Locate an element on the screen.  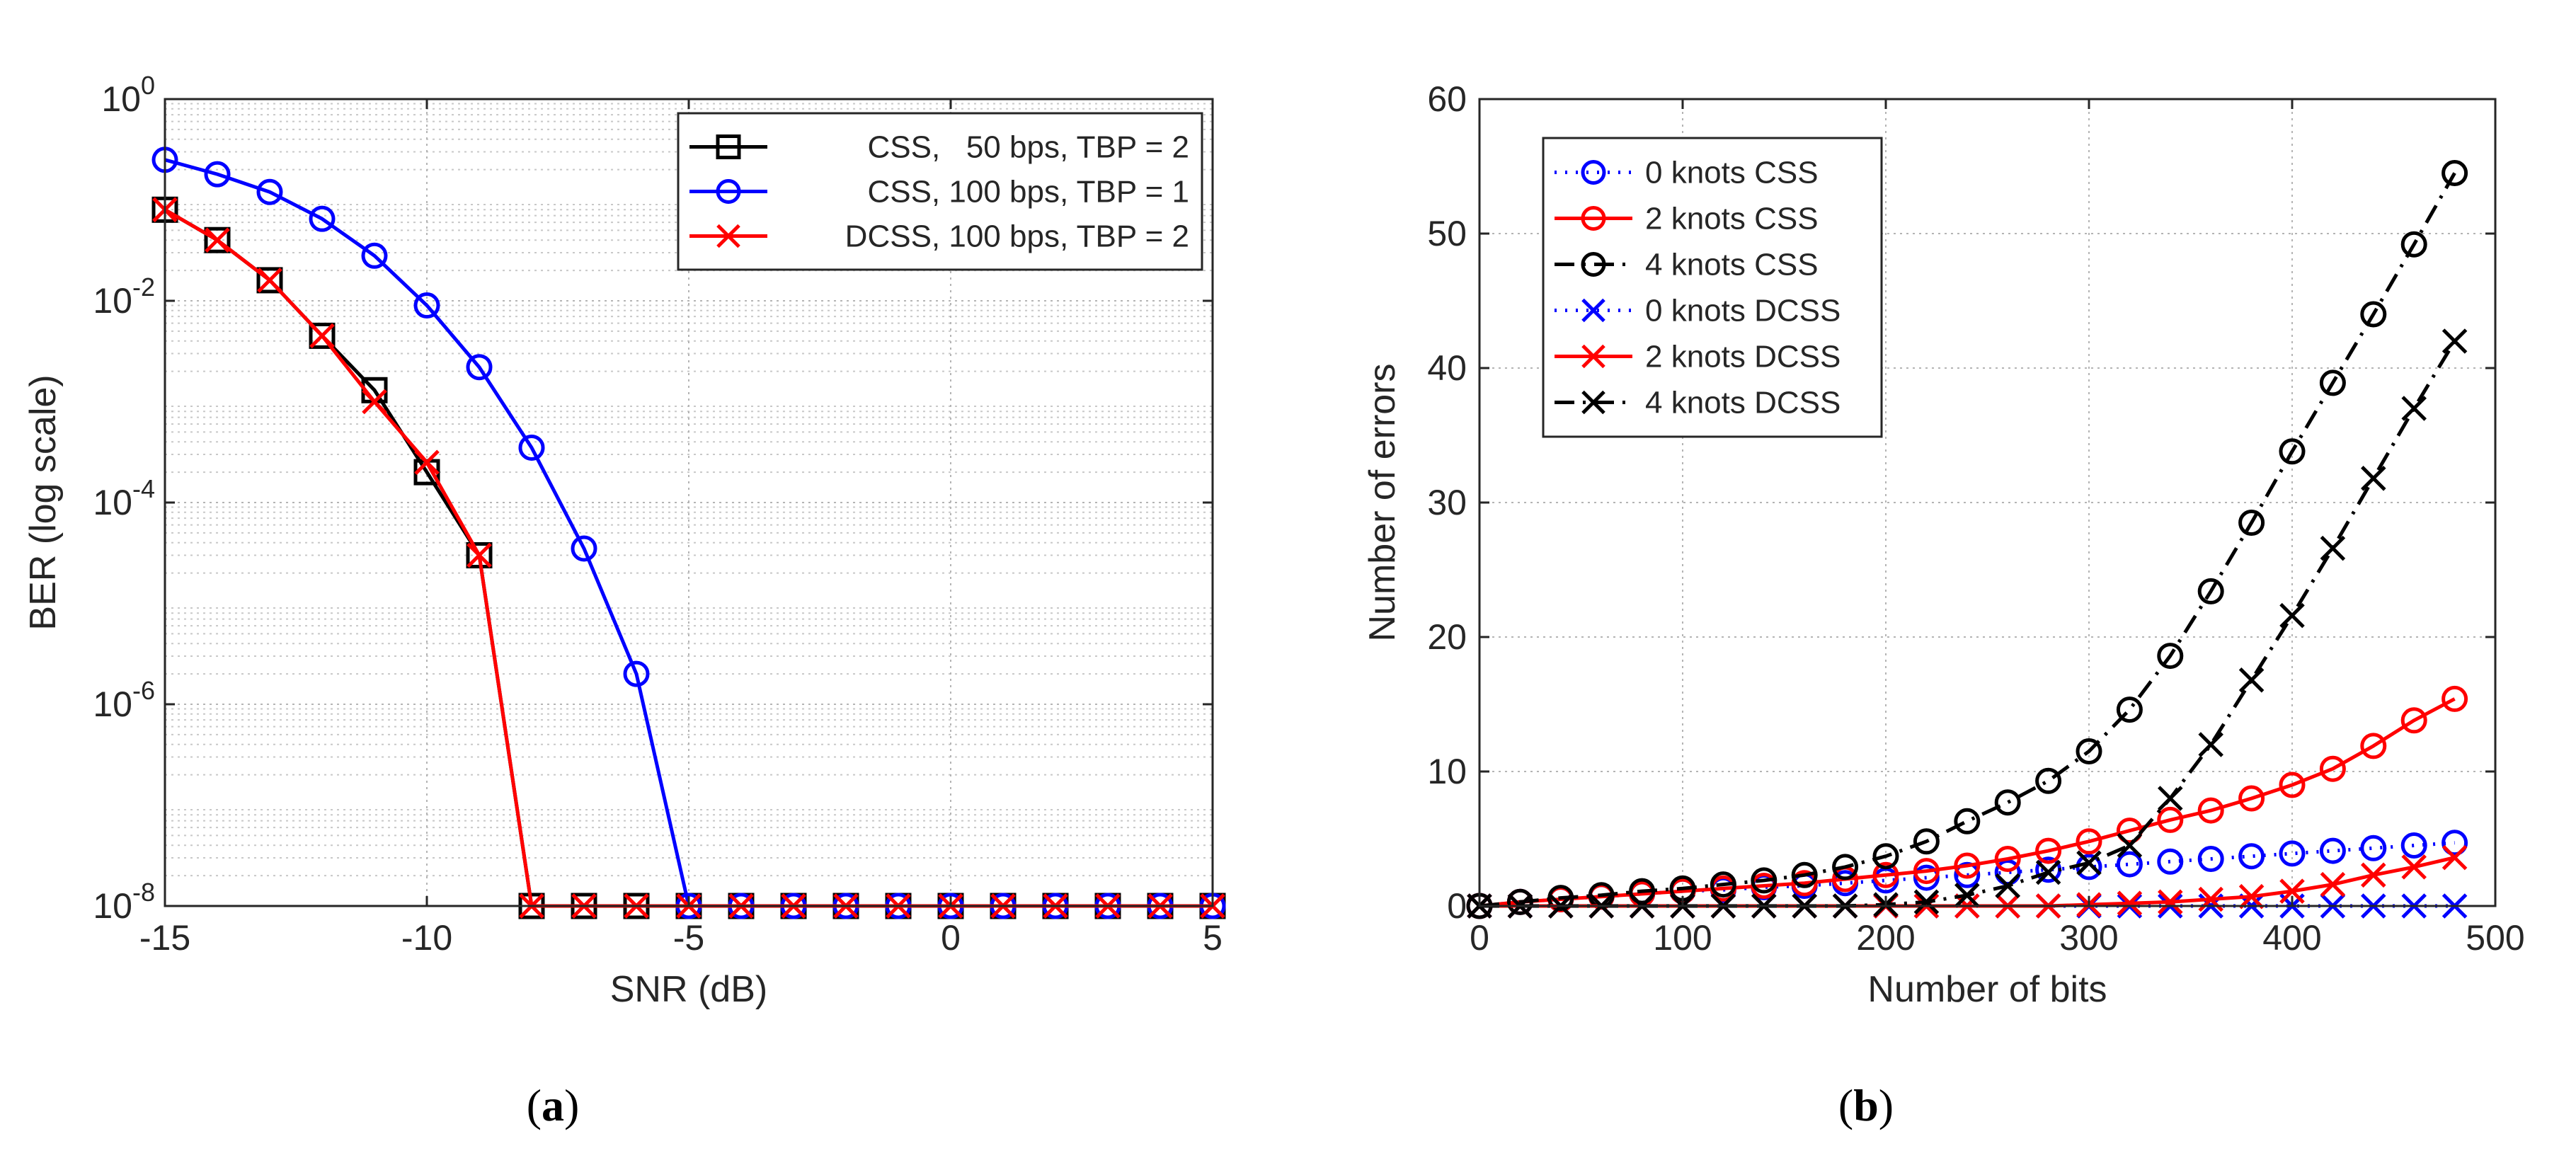
legend-item: DCSS, 100 bps, TBP = 2 is located at coordinates (939, 236).